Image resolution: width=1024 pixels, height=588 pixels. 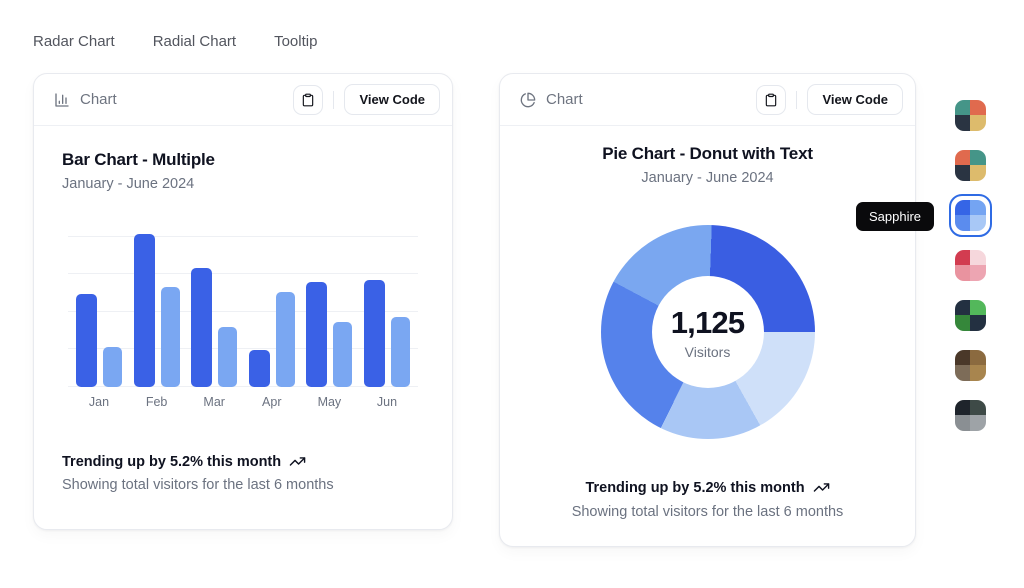 What do you see at coordinates (821, 487) in the screenshot?
I see `trending-up-icon` at bounding box center [821, 487].